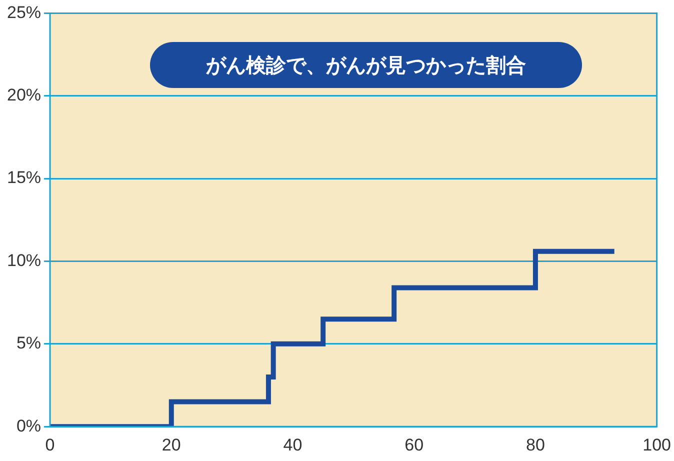 Image resolution: width=674 pixels, height=461 pixels. I want to click on y-tick-label: 15%, so click(24, 178).